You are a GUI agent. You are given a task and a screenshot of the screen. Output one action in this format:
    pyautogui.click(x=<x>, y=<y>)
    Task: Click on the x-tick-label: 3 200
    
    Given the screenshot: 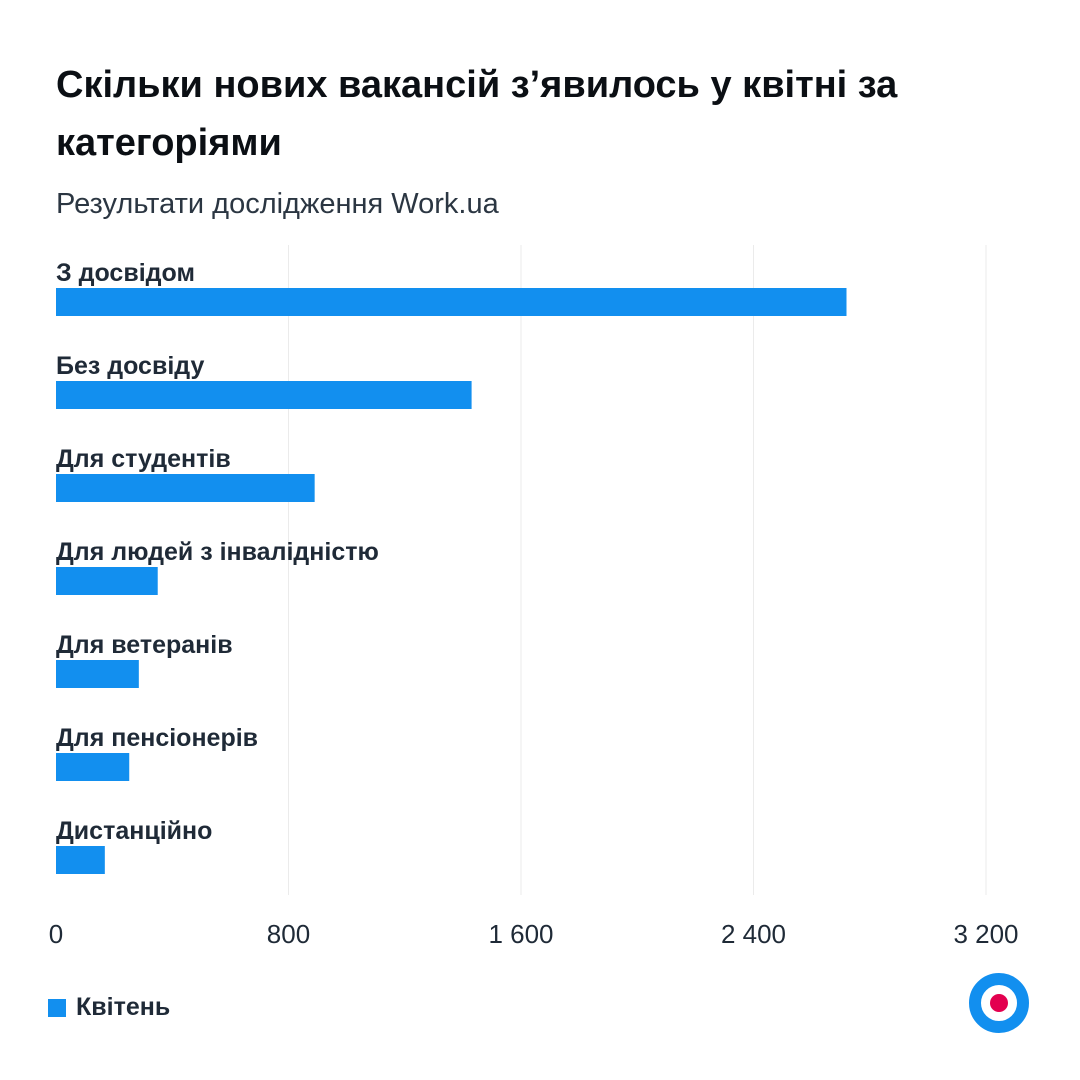 What is the action you would take?
    pyautogui.click(x=985, y=934)
    